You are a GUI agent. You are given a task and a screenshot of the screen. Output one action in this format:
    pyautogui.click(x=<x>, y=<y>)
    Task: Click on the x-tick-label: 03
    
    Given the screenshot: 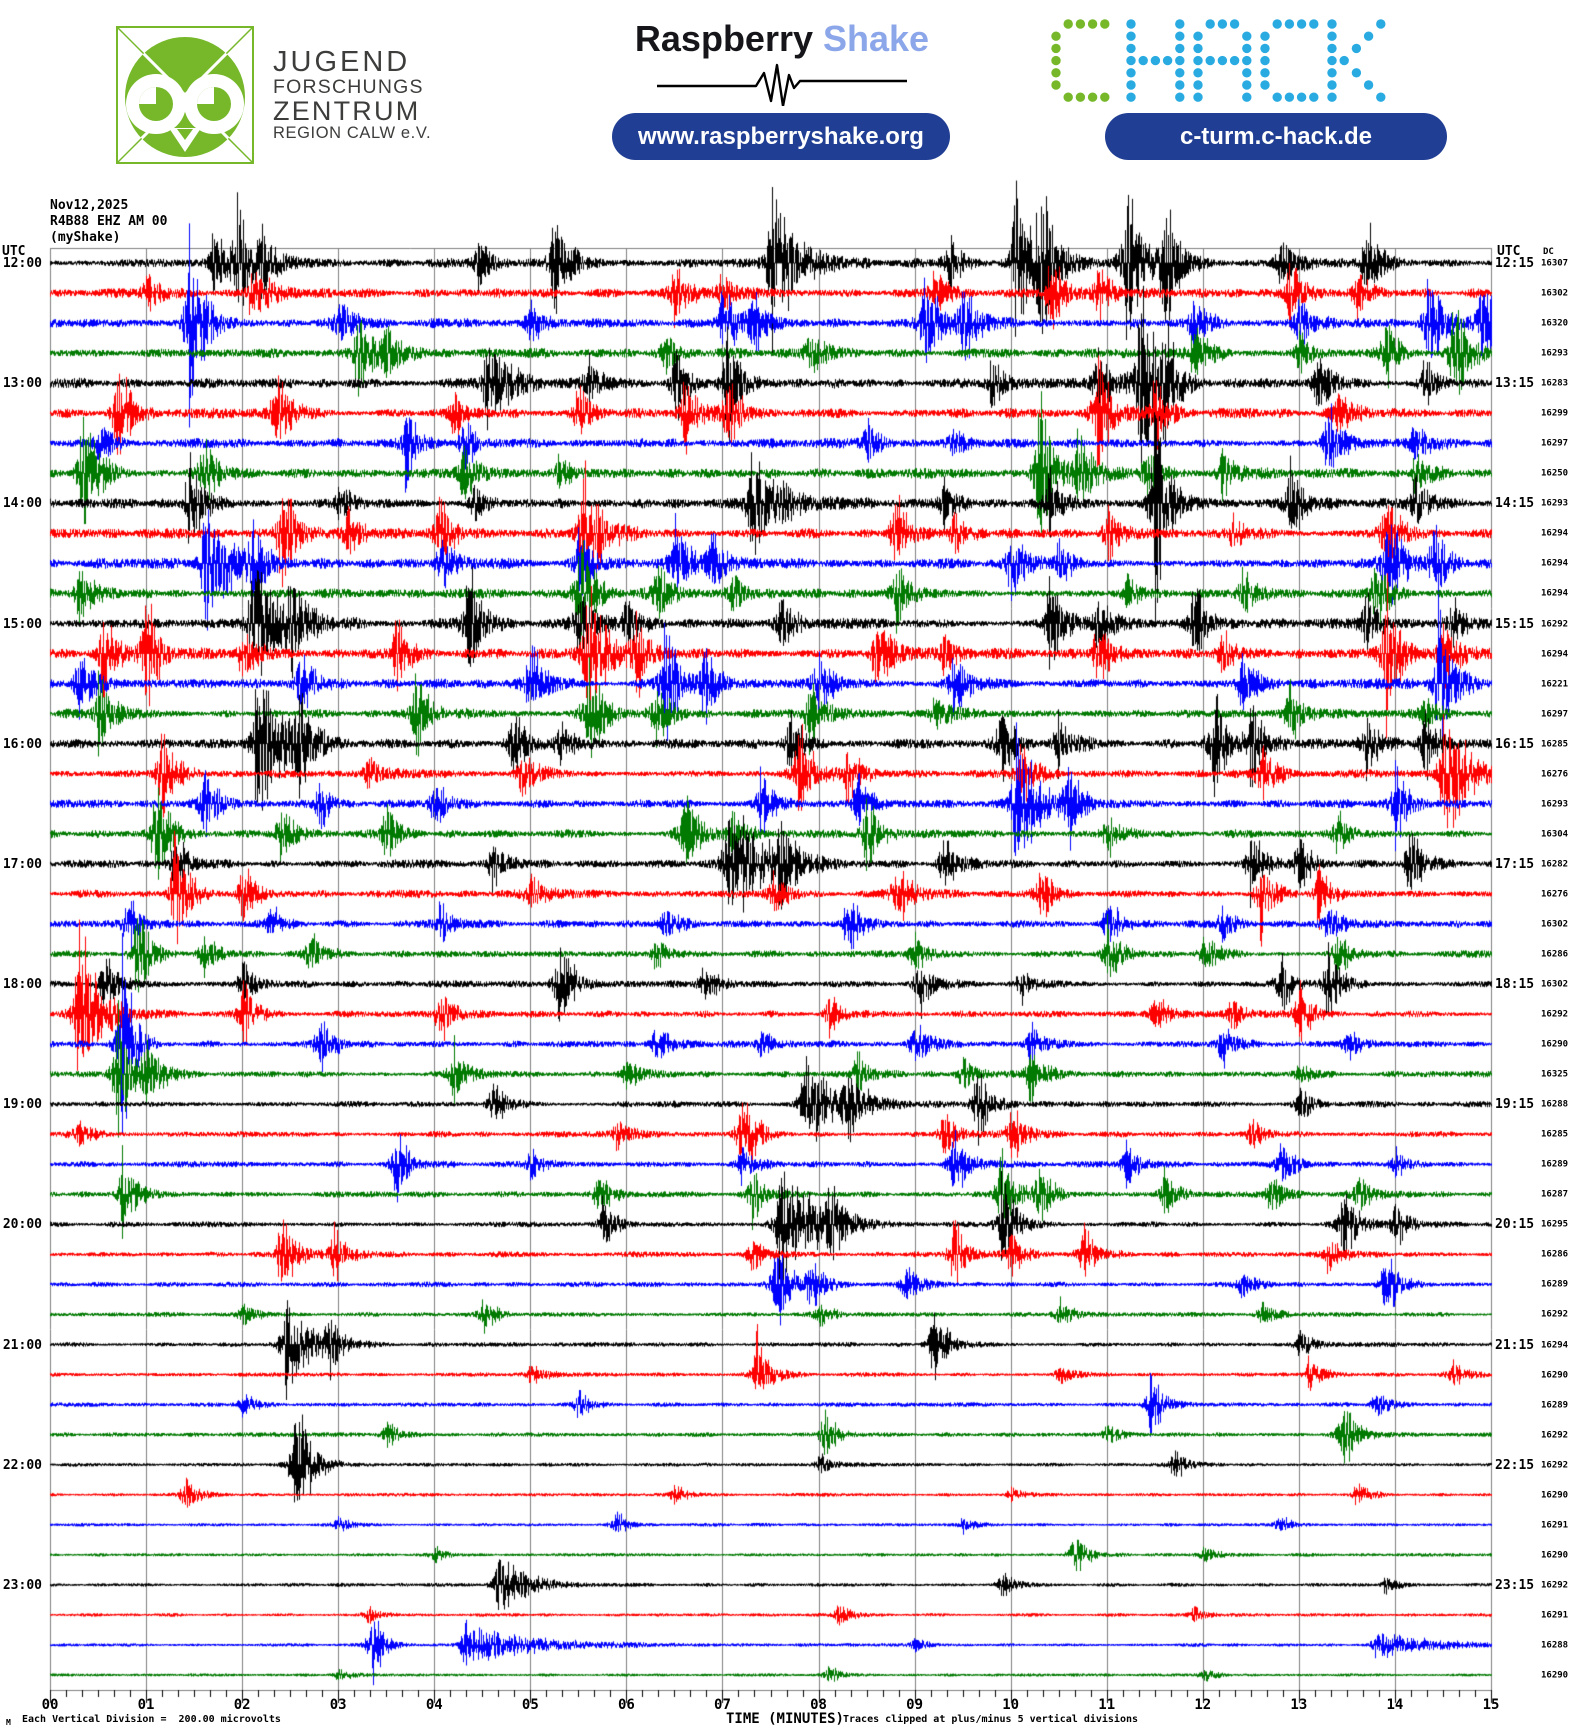 What is the action you would take?
    pyautogui.click(x=338, y=1705)
    